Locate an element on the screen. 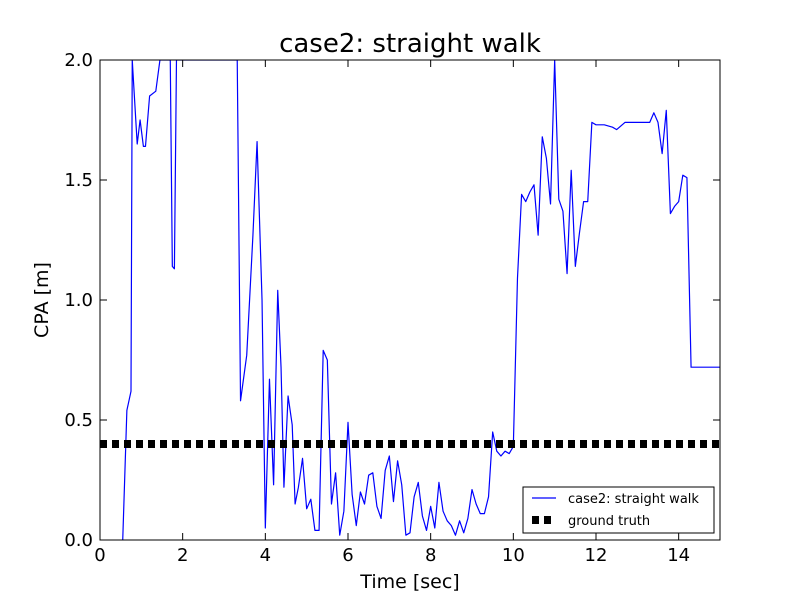 The image size is (800, 600). x-tick-label-0: 0 is located at coordinates (99, 555).